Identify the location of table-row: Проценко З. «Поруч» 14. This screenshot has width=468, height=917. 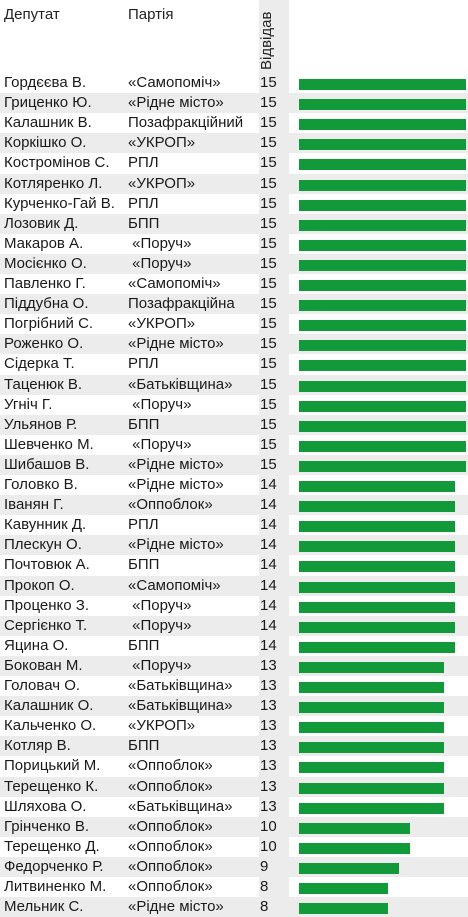
(234, 606).